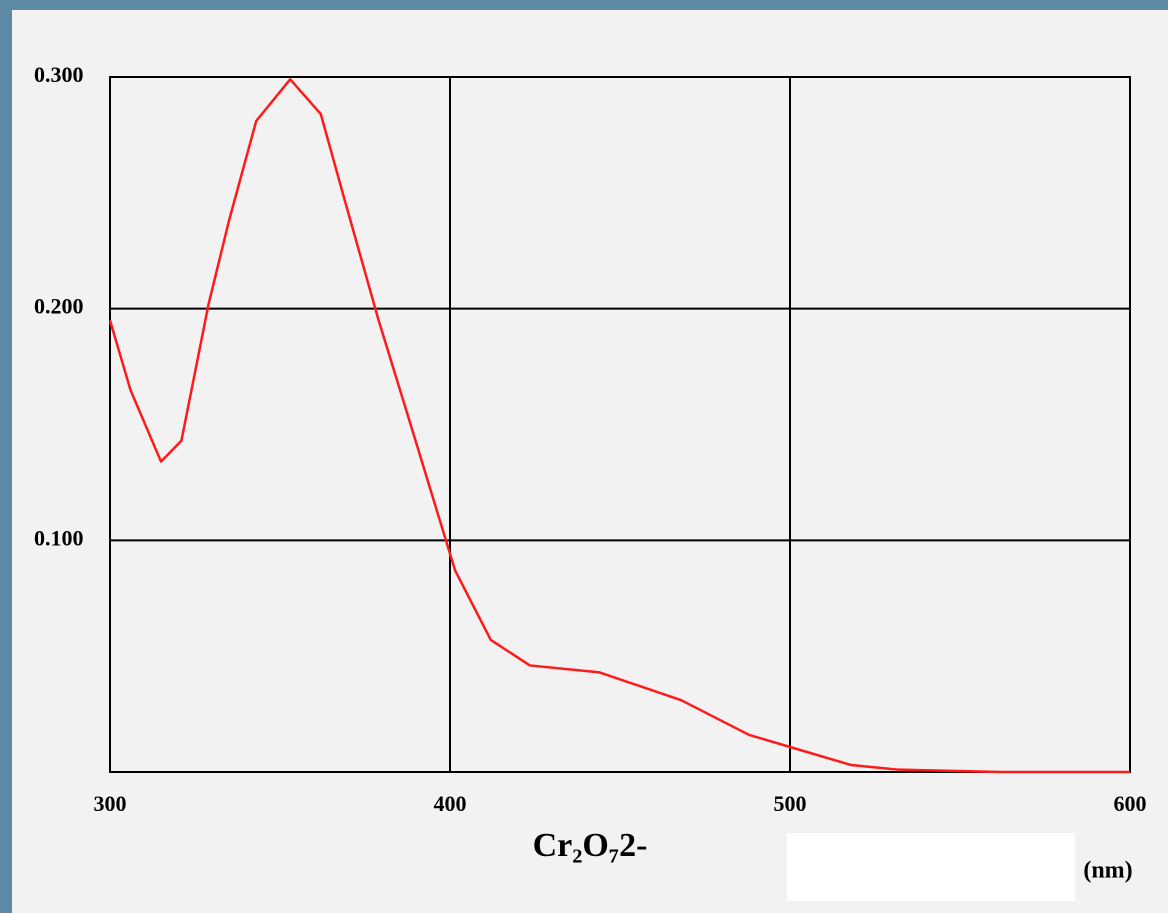  What do you see at coordinates (1130, 803) in the screenshot?
I see `x-tick-label: 600` at bounding box center [1130, 803].